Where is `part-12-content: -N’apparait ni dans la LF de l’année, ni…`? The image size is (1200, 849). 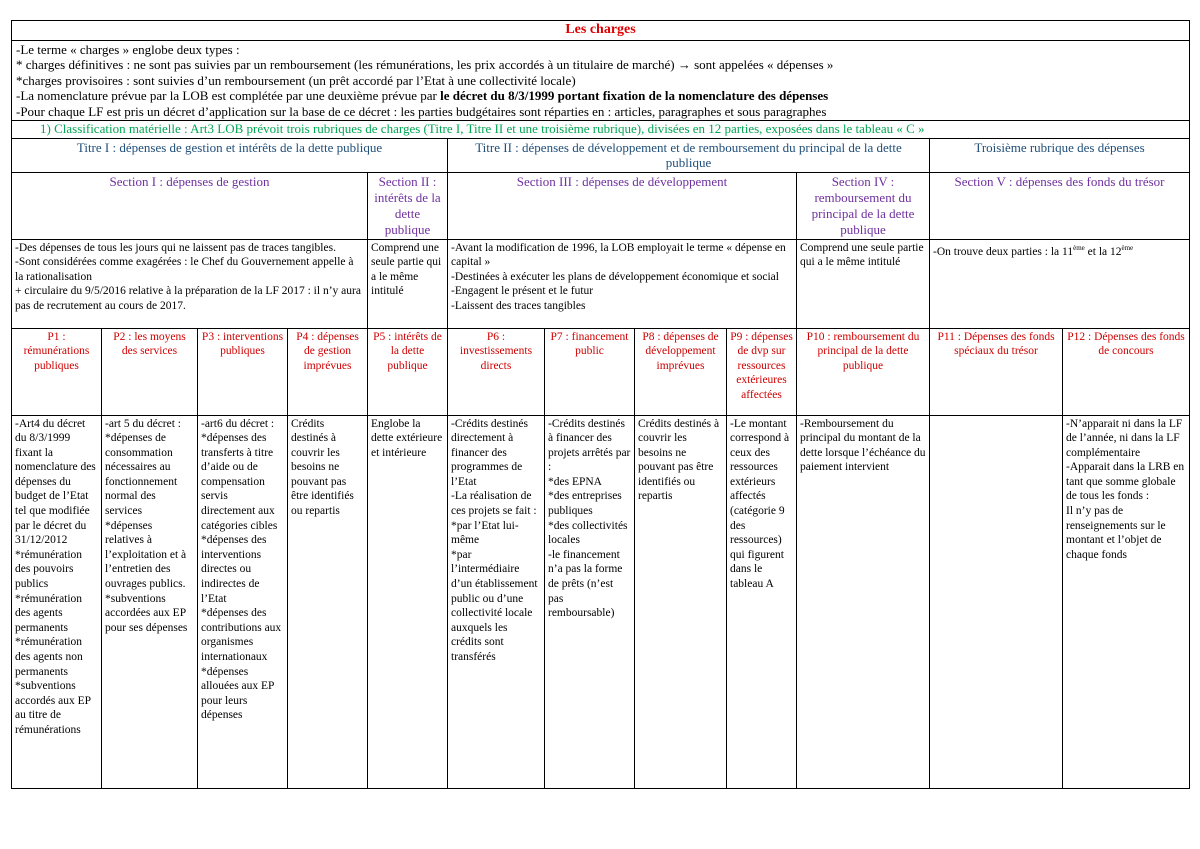 part-12-content: -N’apparait ni dans la LF de l’année, ni… is located at coordinates (1126, 601).